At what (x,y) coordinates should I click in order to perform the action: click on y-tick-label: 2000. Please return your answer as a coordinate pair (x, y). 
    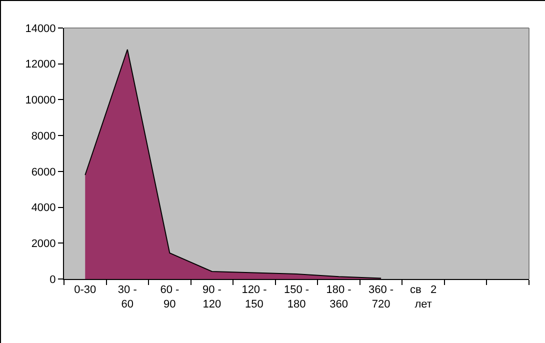
    Looking at the image, I should click on (43, 244).